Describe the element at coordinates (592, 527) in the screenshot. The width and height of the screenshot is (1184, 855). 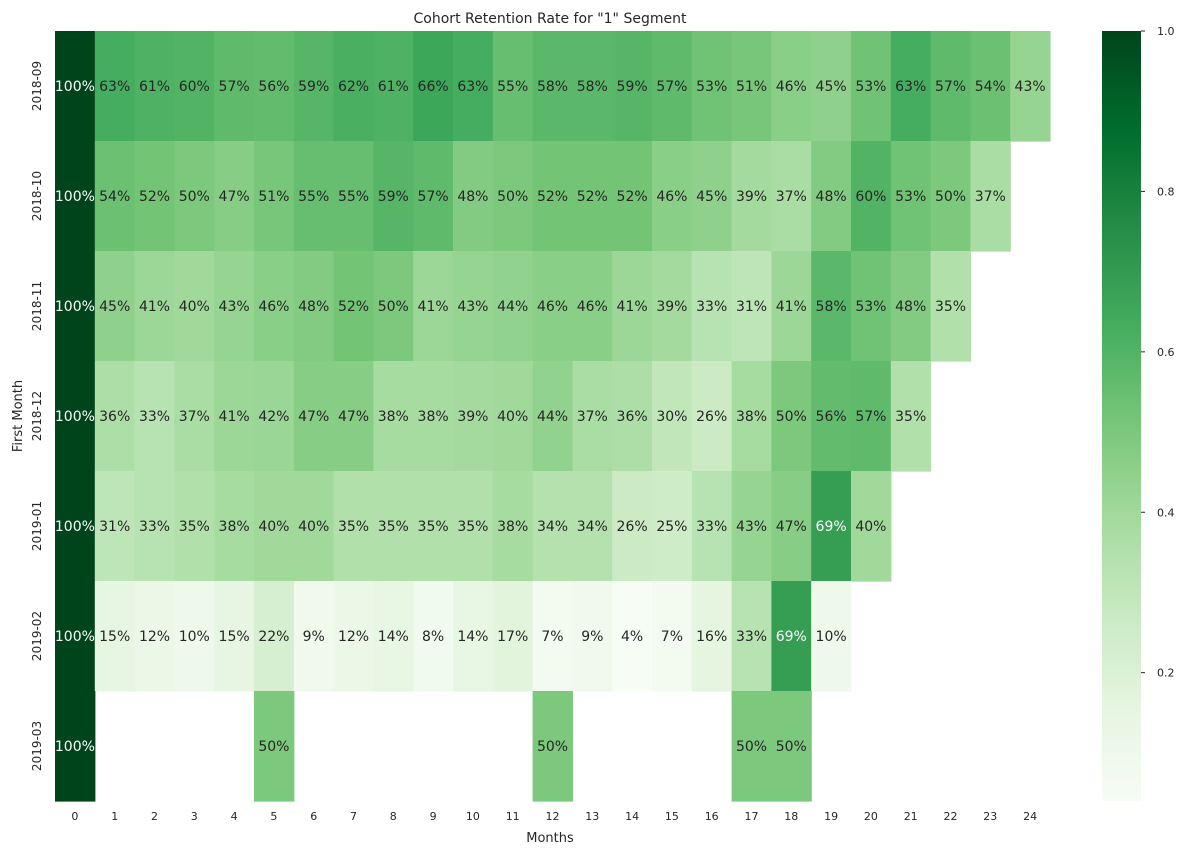
I see `cell-value-label: 34%` at that location.